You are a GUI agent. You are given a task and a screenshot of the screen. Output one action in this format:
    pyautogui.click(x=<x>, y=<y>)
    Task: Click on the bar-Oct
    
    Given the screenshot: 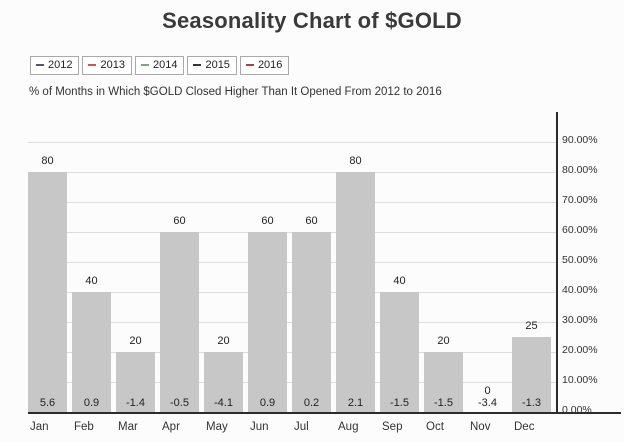 What is the action you would take?
    pyautogui.click(x=443, y=382)
    